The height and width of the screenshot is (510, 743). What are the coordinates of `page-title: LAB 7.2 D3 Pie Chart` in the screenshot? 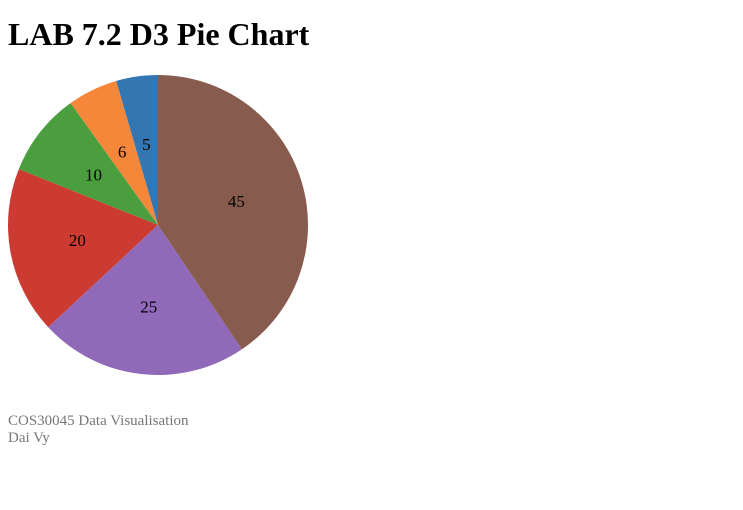 It's located at (159, 34).